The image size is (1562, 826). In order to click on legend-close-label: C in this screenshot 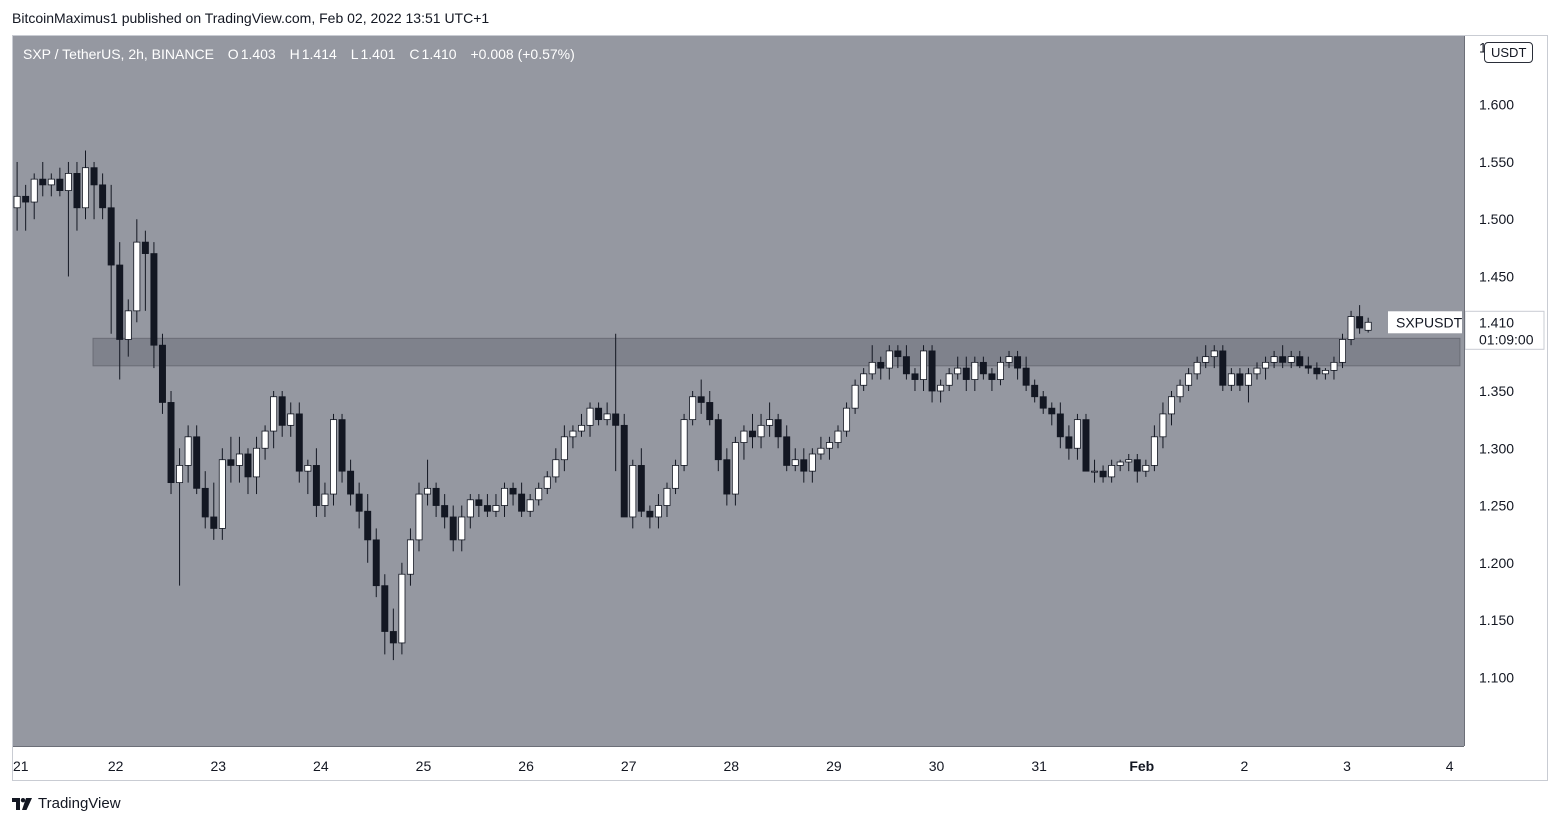, I will do `click(414, 54)`.